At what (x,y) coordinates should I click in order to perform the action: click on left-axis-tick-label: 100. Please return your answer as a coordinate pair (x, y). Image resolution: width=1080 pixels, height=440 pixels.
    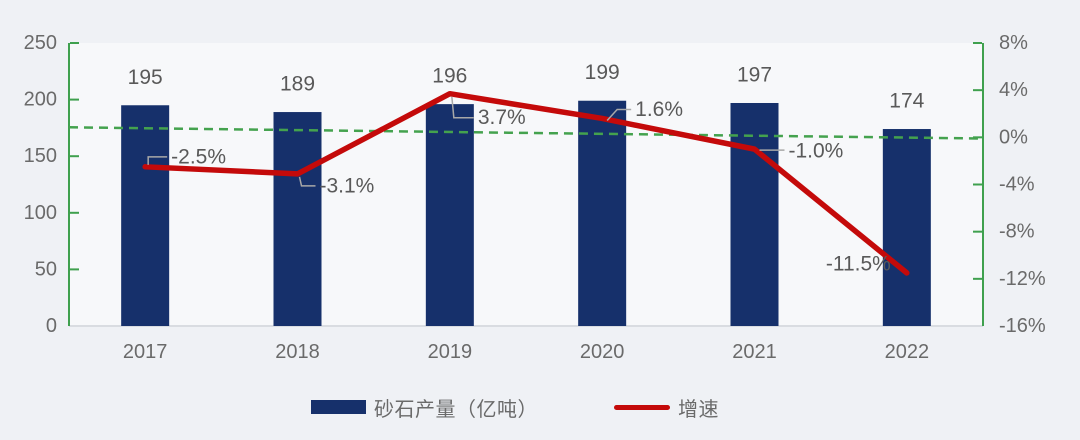
    Looking at the image, I should click on (40, 213).